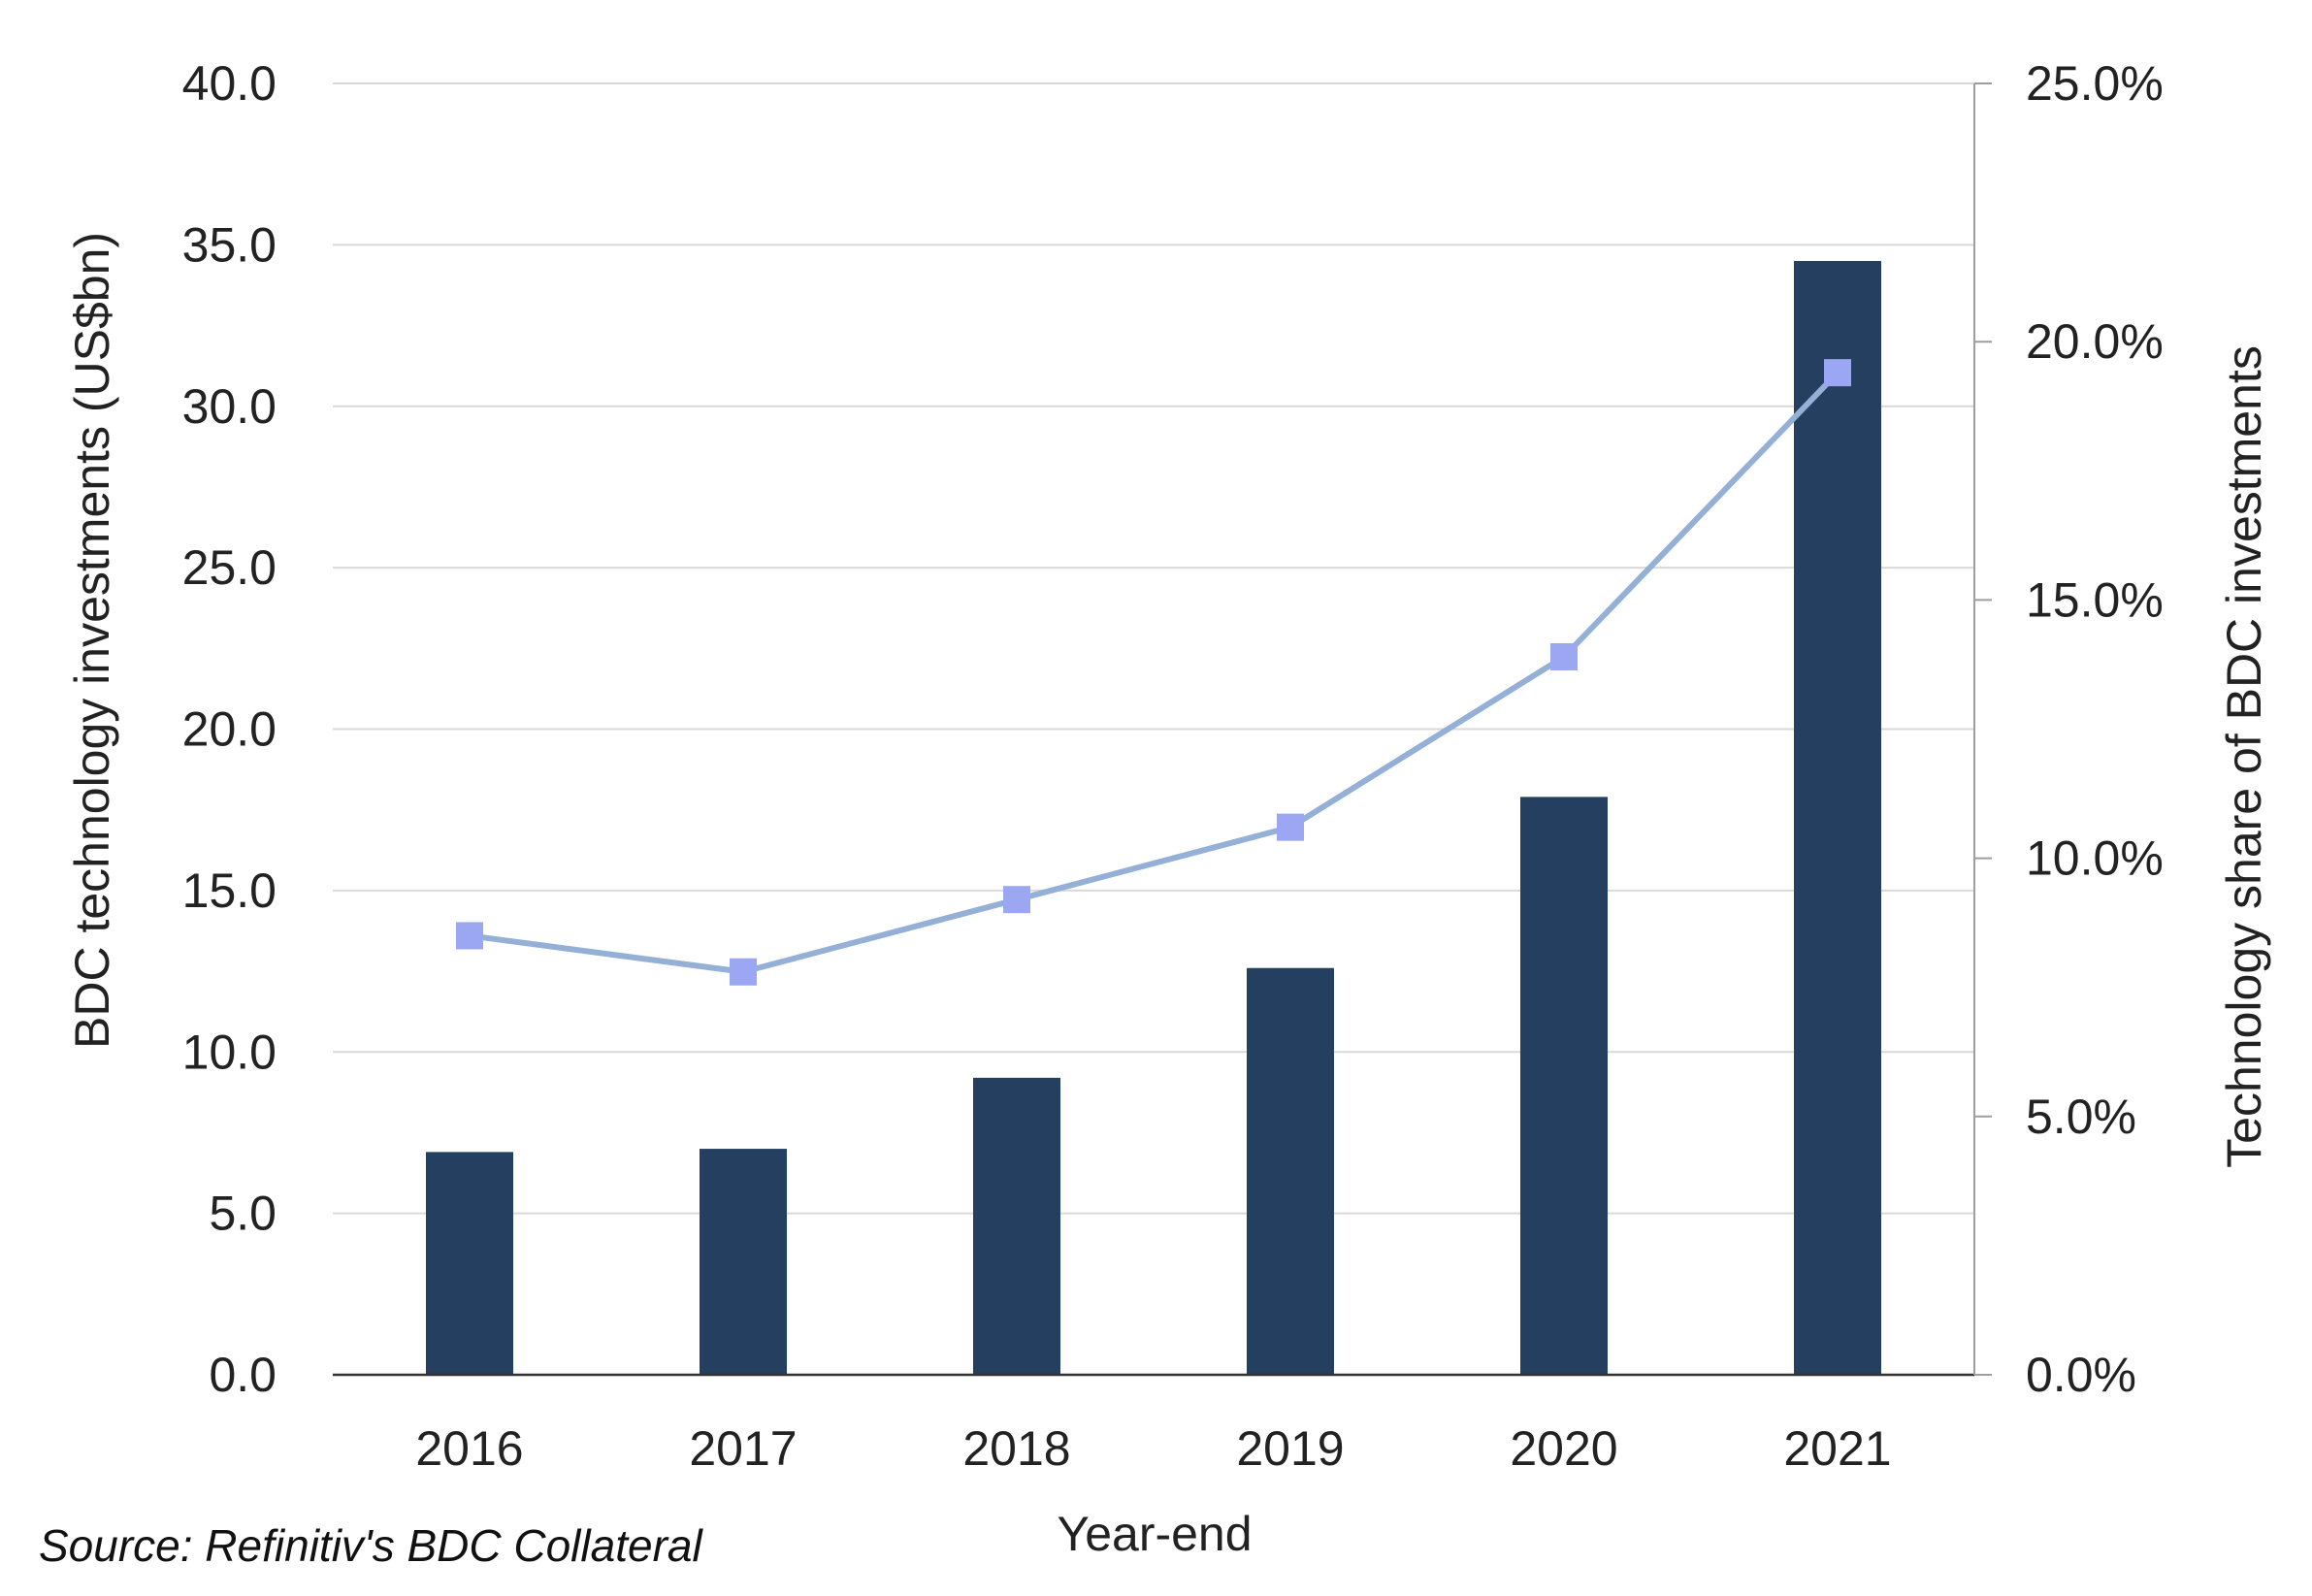 The width and height of the screenshot is (2312, 1596). I want to click on x-axis-title: Year-end, so click(1154, 1534).